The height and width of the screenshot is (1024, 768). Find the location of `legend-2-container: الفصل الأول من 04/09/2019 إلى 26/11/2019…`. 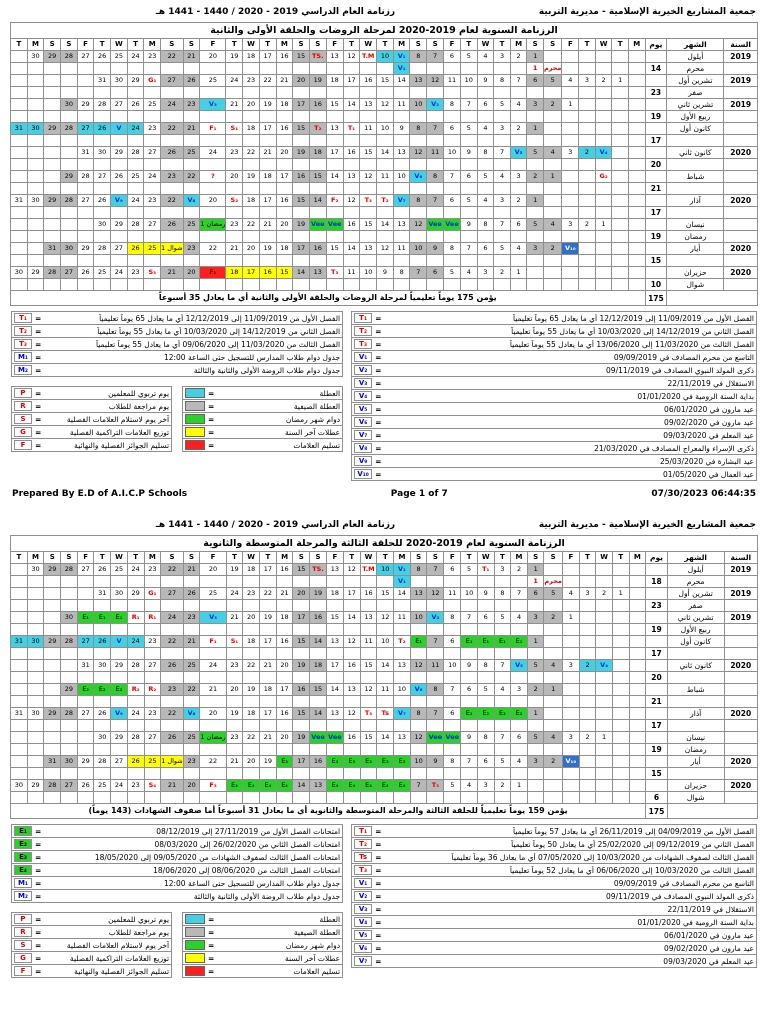

legend-2-container: الفصل الأول من 04/09/2019 إلى 26/11/2019… is located at coordinates (384, 901).